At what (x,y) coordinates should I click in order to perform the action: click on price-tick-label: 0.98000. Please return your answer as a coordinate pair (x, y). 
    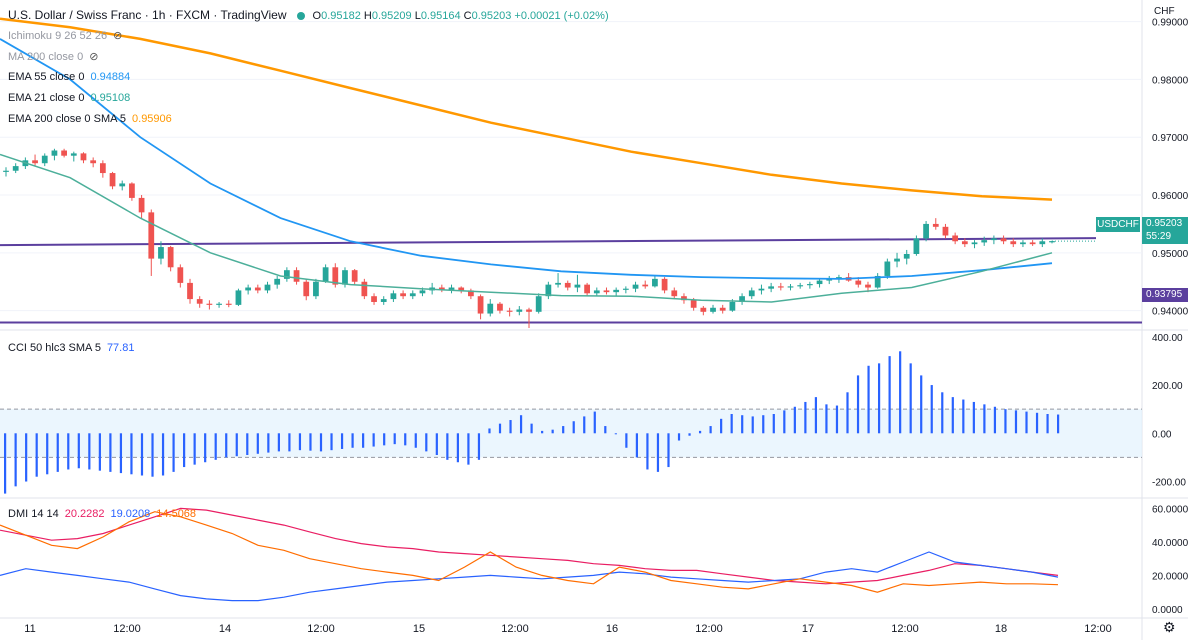
    Looking at the image, I should click on (1170, 80).